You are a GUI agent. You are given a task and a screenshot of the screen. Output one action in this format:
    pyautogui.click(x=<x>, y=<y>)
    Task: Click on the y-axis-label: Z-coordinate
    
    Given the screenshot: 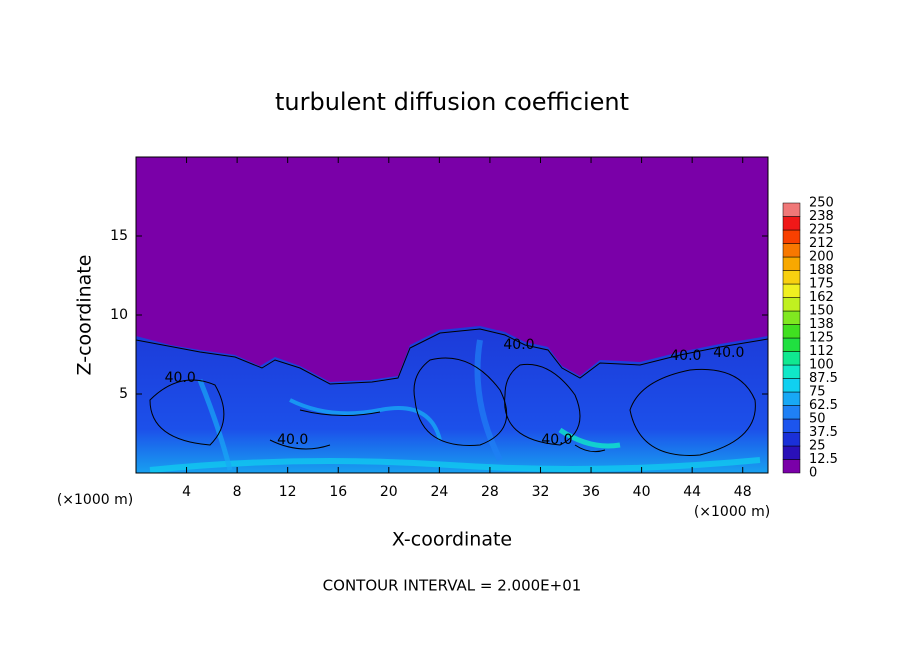 What is the action you would take?
    pyautogui.click(x=85, y=315)
    